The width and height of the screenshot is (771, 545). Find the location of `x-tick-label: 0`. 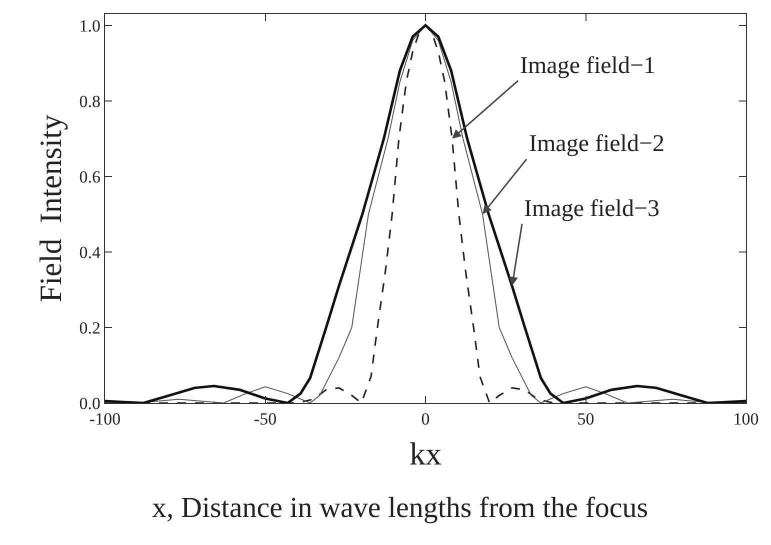

x-tick-label: 0 is located at coordinates (425, 419).